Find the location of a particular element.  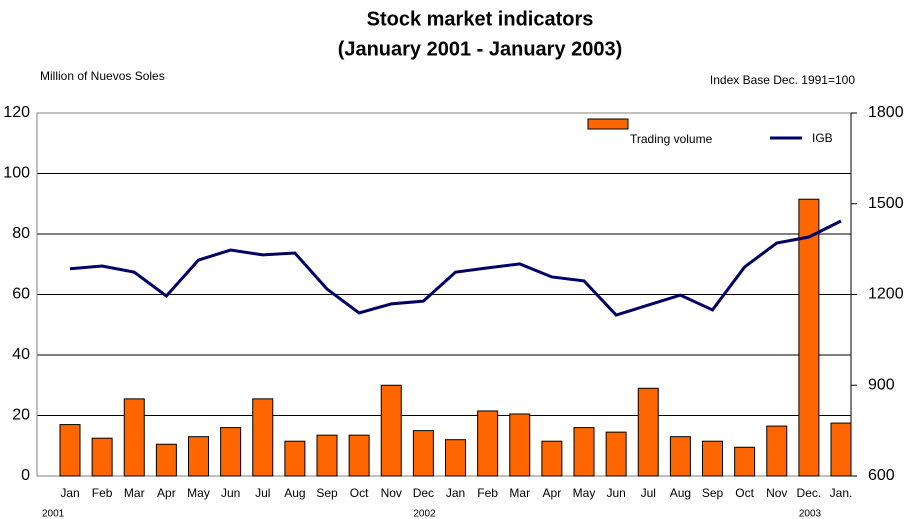

year-label: 2002 is located at coordinates (424, 514).